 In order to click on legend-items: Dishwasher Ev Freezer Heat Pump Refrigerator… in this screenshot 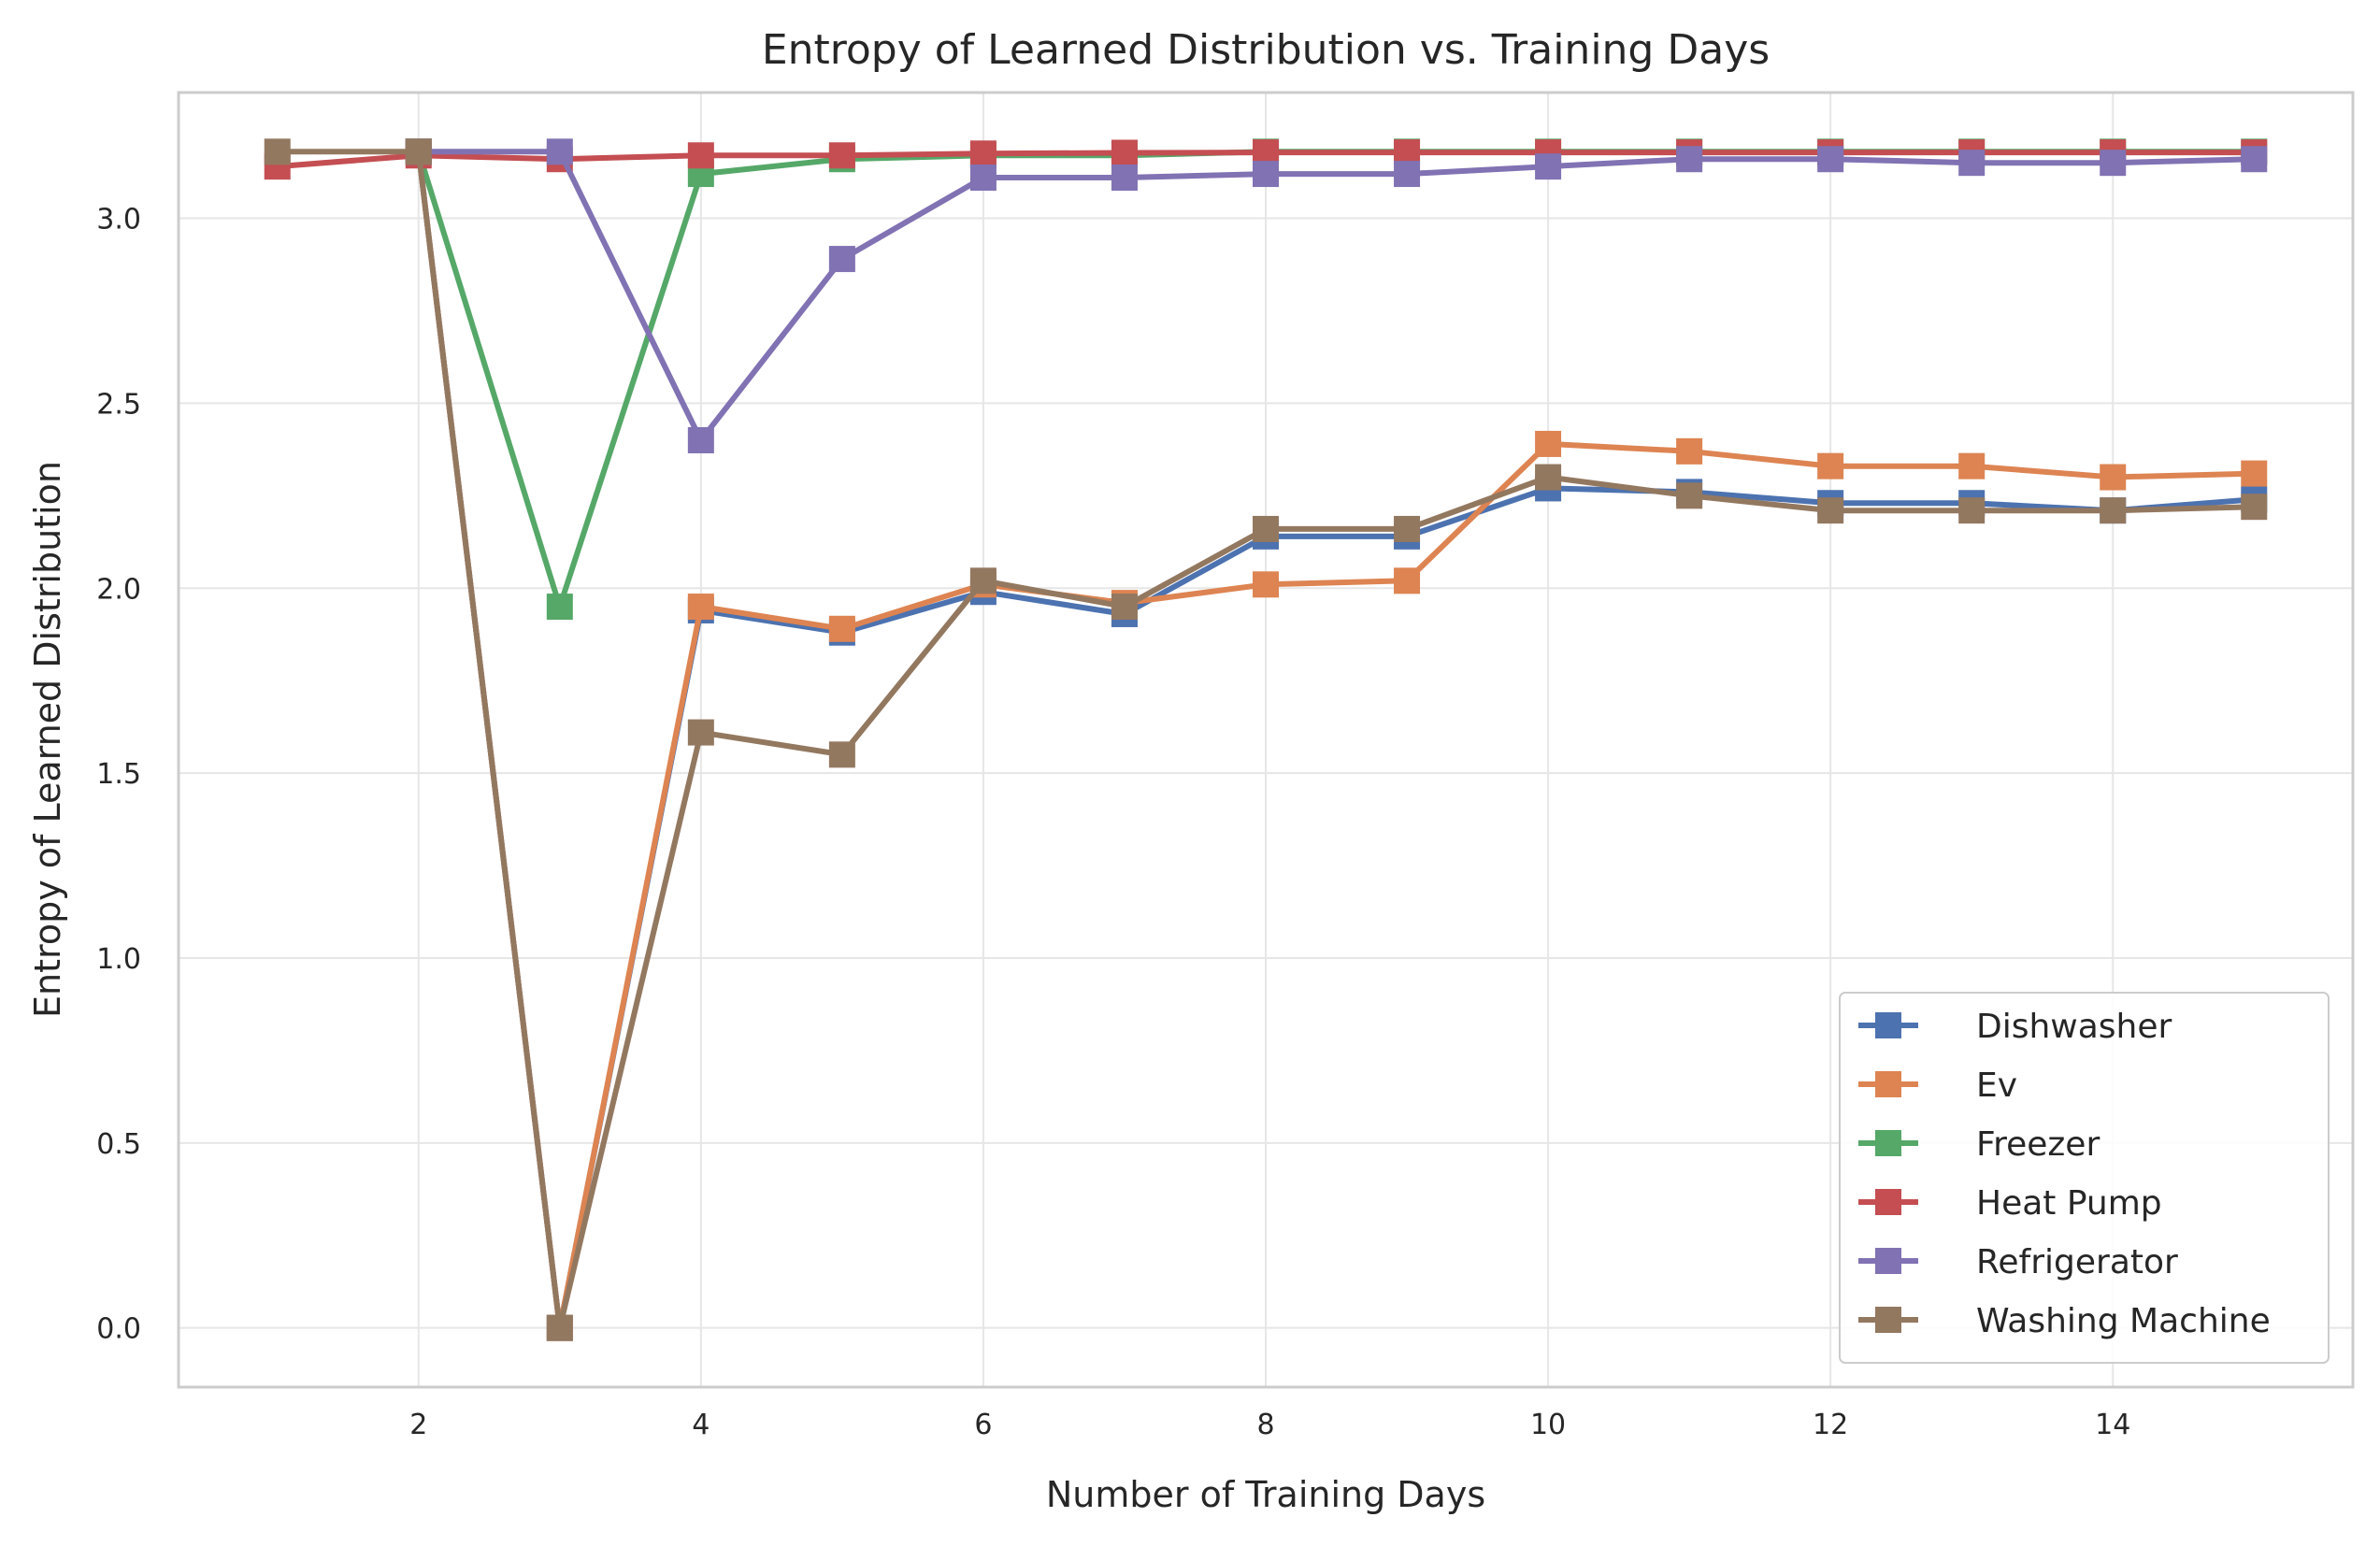, I will do `click(2064, 1174)`.